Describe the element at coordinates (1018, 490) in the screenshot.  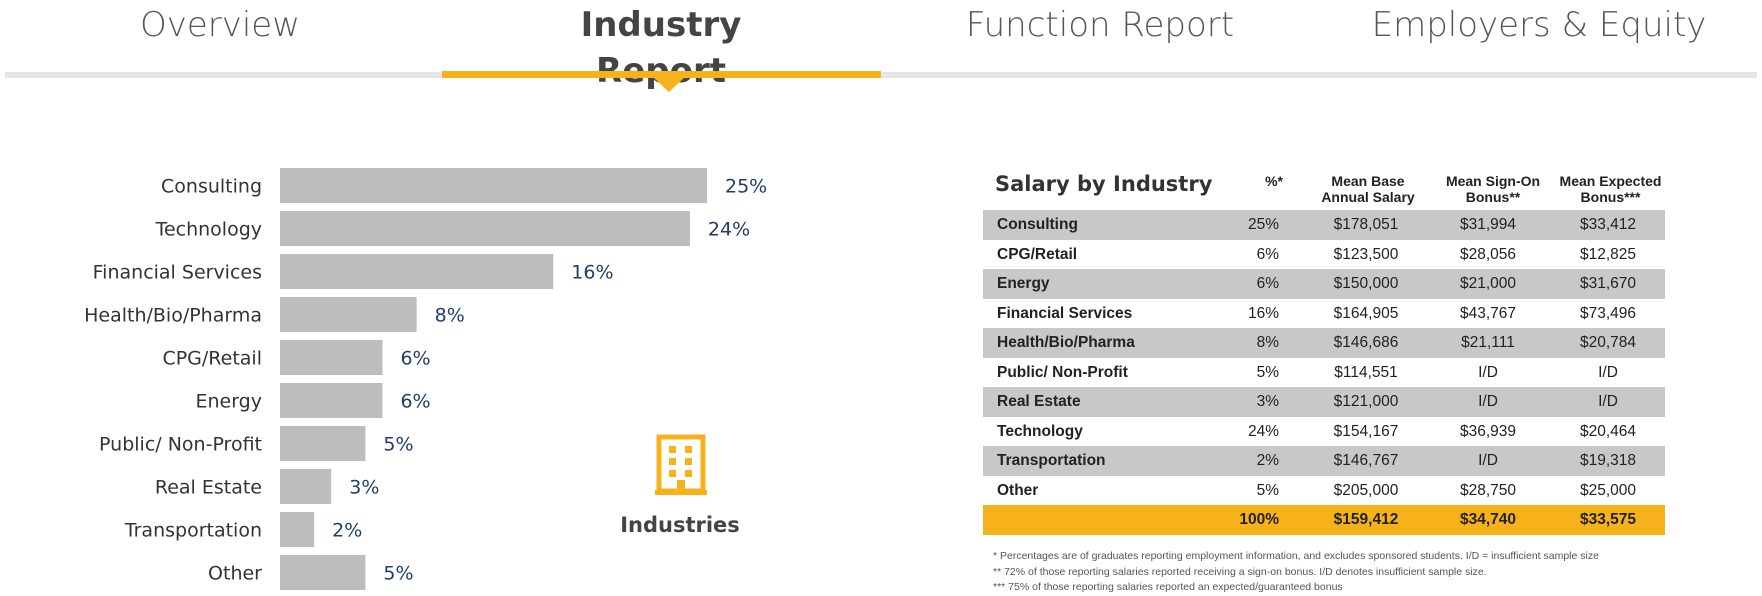
I see `cell-industry: Other` at that location.